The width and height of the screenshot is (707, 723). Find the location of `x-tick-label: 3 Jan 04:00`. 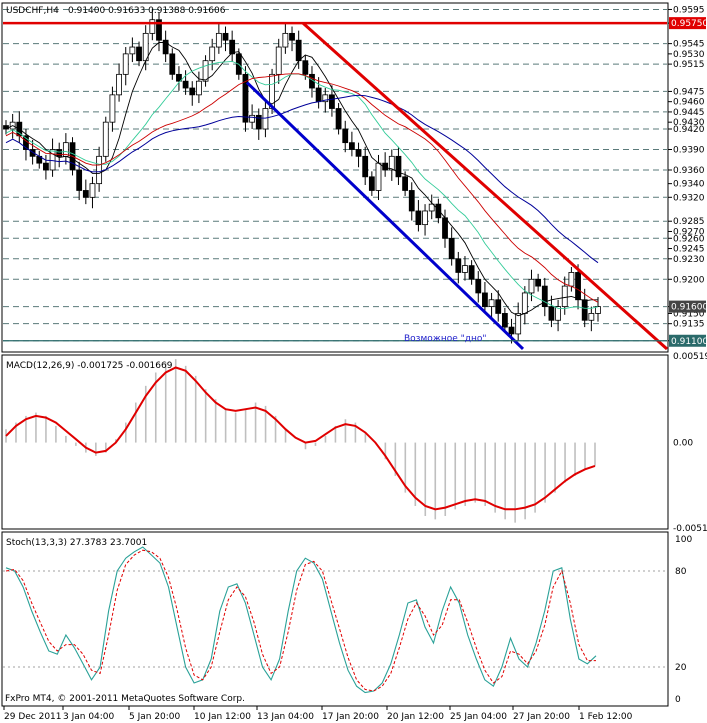

x-tick-label: 3 Jan 04:00 is located at coordinates (89, 717).